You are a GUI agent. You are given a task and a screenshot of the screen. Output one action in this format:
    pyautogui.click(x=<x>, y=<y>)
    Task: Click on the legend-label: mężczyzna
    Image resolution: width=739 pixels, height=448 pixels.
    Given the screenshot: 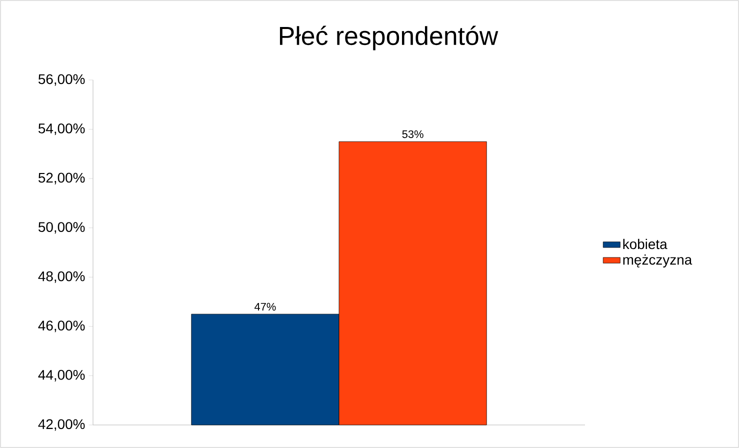 What is the action you would take?
    pyautogui.click(x=657, y=261)
    